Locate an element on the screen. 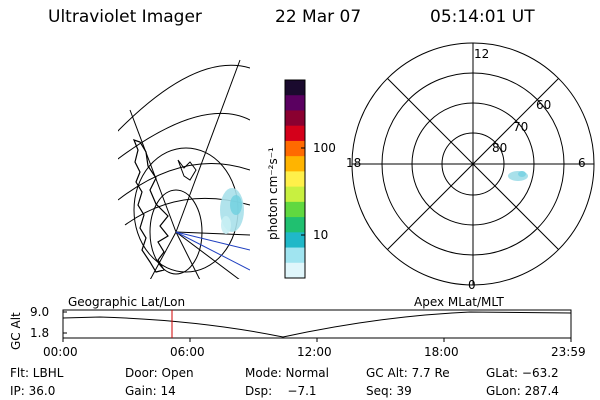 This screenshot has height=400, width=600. lat-label-70: 70 is located at coordinates (521, 127).